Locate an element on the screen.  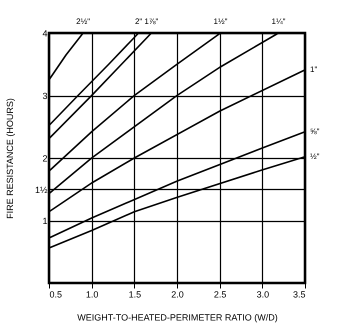
x-axis-title: WEIGHT-TO-HEATED-PERIMETER RATIO (W/D) is located at coordinates (177, 317).